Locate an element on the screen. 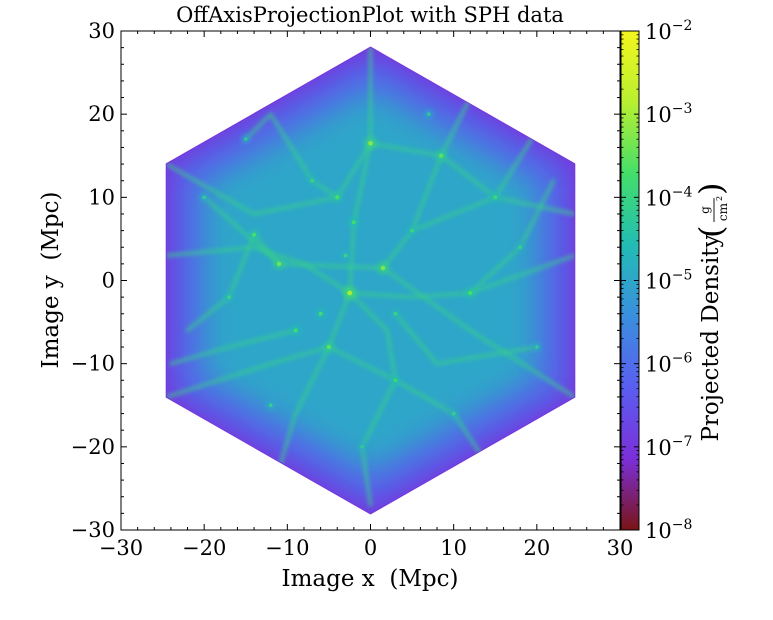 The image size is (773, 620). colorbar-unit-numerator: g is located at coordinates (705, 210).